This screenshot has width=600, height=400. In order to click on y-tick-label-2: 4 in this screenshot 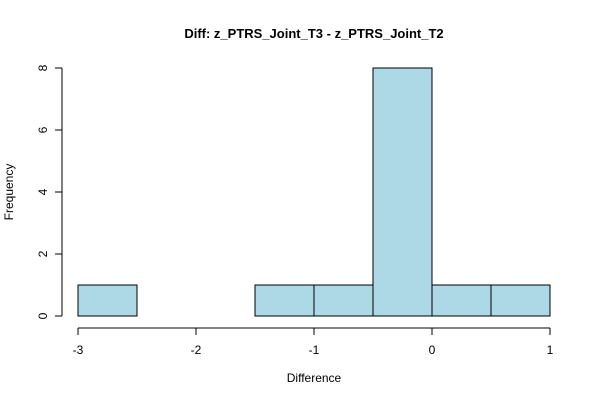, I will do `click(43, 191)`.